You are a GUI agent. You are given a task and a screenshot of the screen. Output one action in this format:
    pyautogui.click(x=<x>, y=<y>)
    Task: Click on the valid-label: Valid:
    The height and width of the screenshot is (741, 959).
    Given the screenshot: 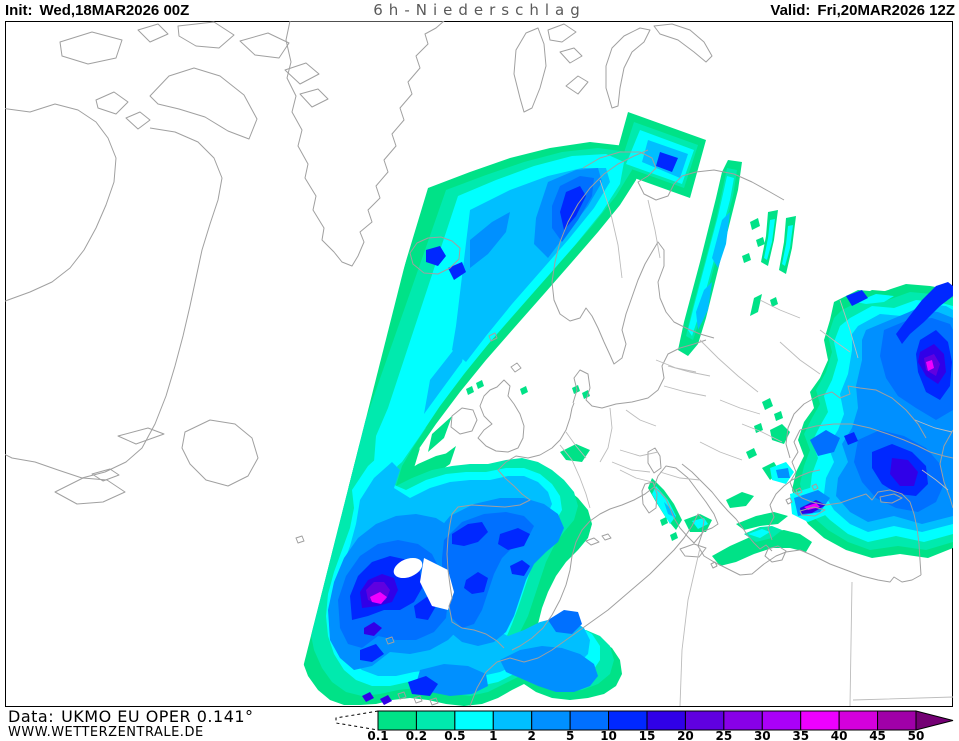 What is the action you would take?
    pyautogui.click(x=790, y=10)
    